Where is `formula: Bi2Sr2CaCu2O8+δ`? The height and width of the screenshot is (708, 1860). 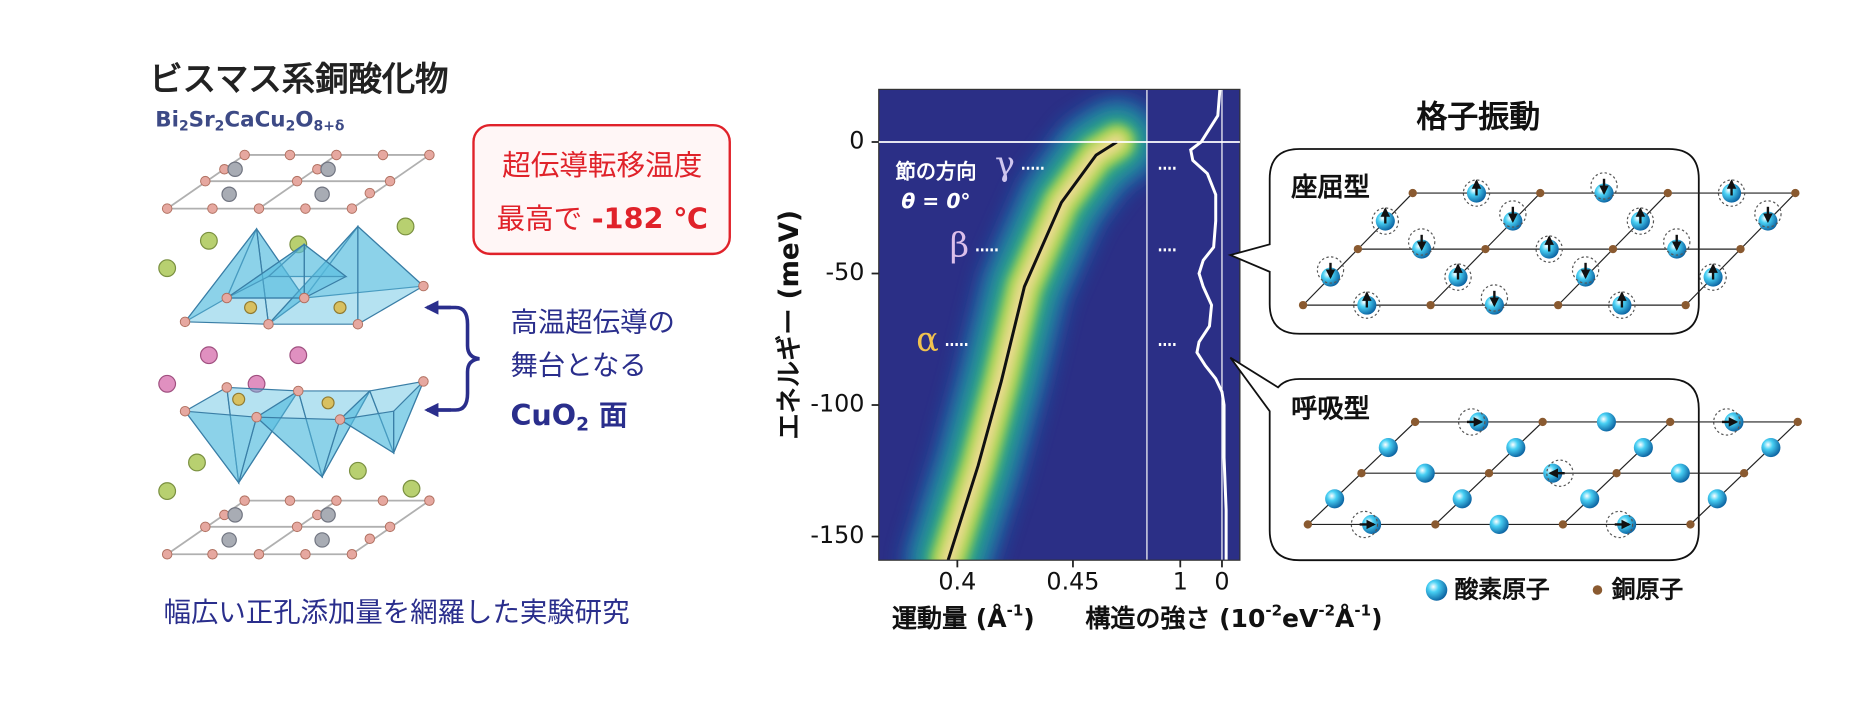
formula: Bi2Sr2CaCu2O8+δ is located at coordinates (249, 120).